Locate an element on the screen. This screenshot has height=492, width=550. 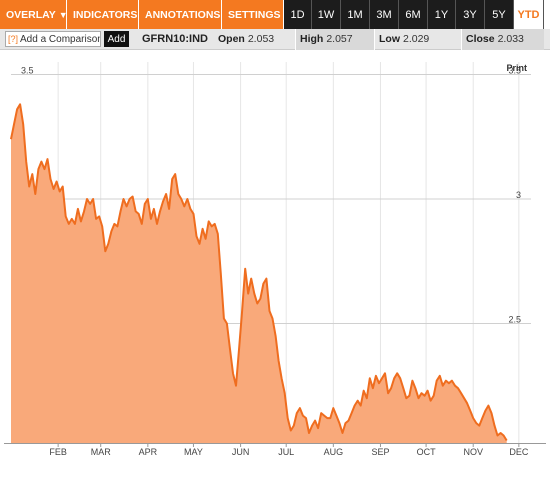
add-comparison-label: Add a Comparison is located at coordinates (60, 39).